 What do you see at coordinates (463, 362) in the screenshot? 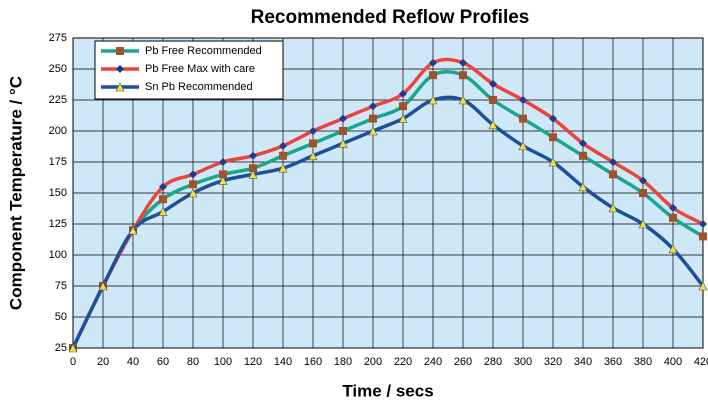
I see `x-tick-label: 260` at bounding box center [463, 362].